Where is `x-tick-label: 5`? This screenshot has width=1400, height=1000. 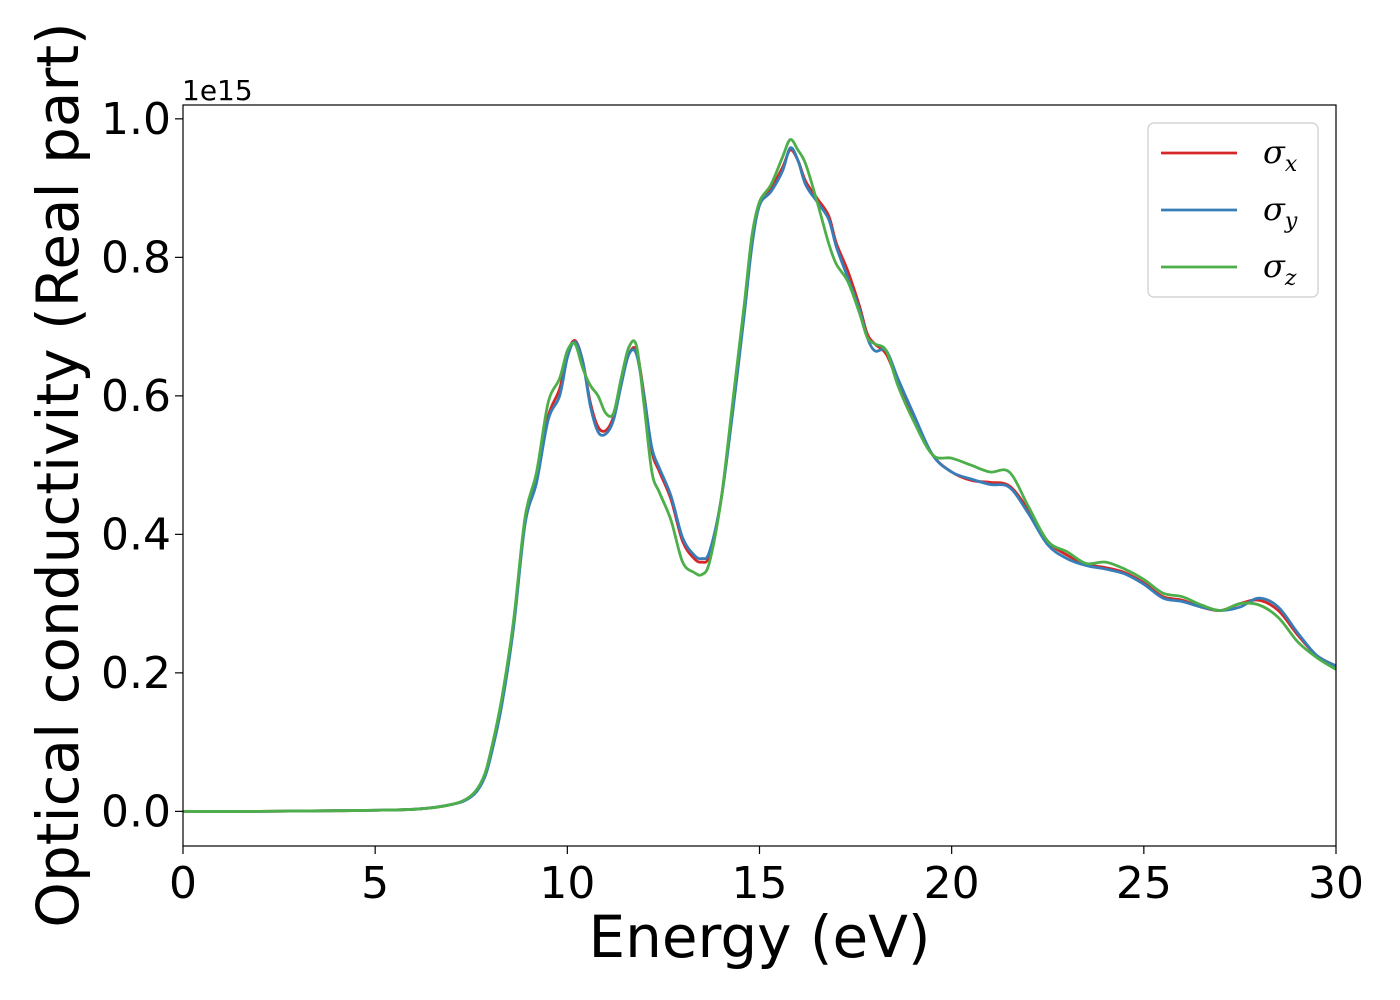
x-tick-label: 5 is located at coordinates (375, 883).